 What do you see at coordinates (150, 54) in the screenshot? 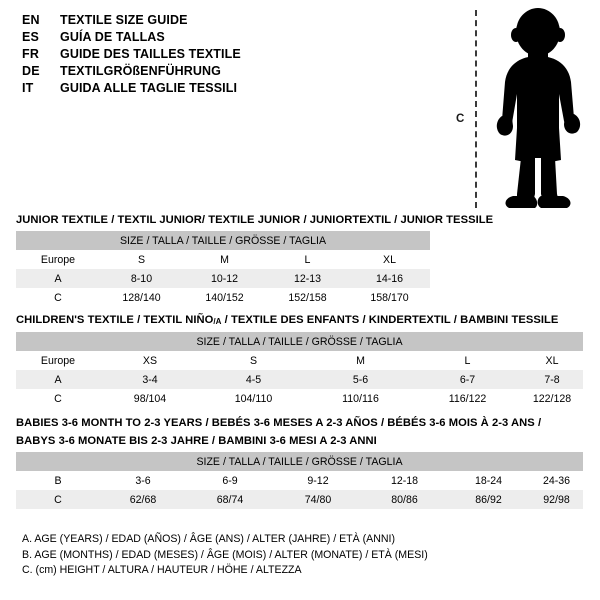
I see `language-title: GUIDE DES TAILLES TEXTILE` at bounding box center [150, 54].